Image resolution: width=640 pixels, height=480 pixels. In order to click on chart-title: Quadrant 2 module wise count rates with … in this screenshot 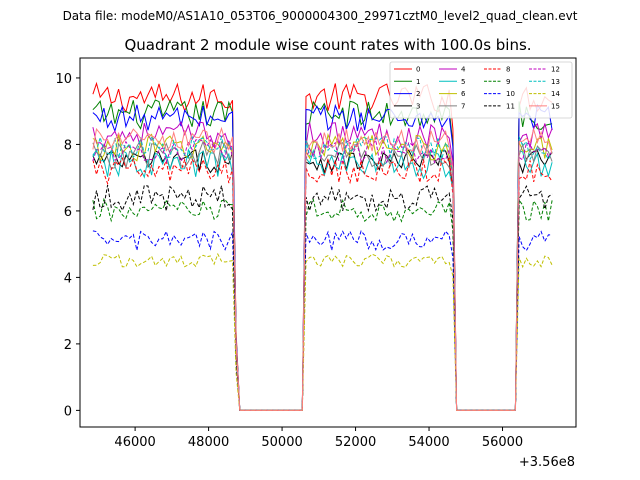, I will do `click(327, 45)`.